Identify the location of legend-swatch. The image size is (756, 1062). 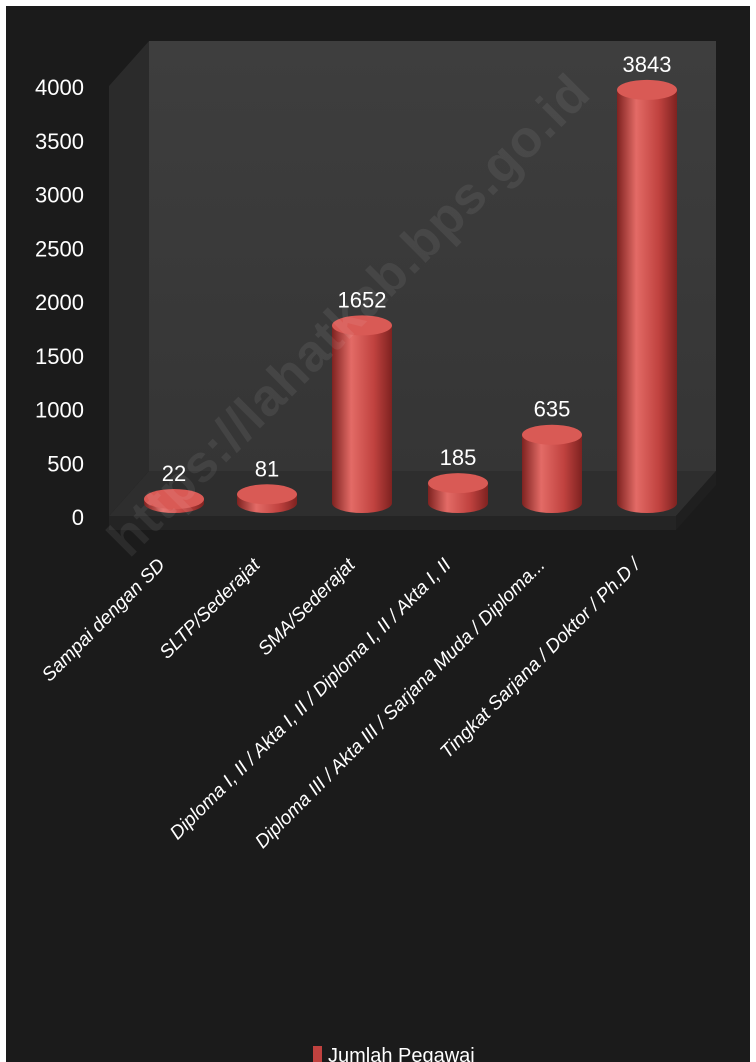
(317, 1054).